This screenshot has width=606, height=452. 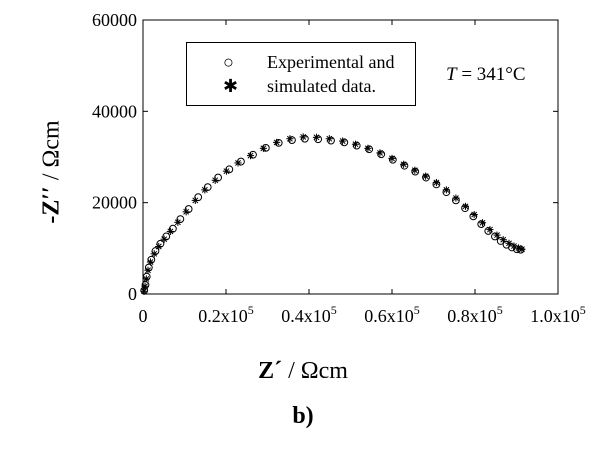 I want to click on x-tick-label-base: 1.0x10, so click(x=555, y=316).